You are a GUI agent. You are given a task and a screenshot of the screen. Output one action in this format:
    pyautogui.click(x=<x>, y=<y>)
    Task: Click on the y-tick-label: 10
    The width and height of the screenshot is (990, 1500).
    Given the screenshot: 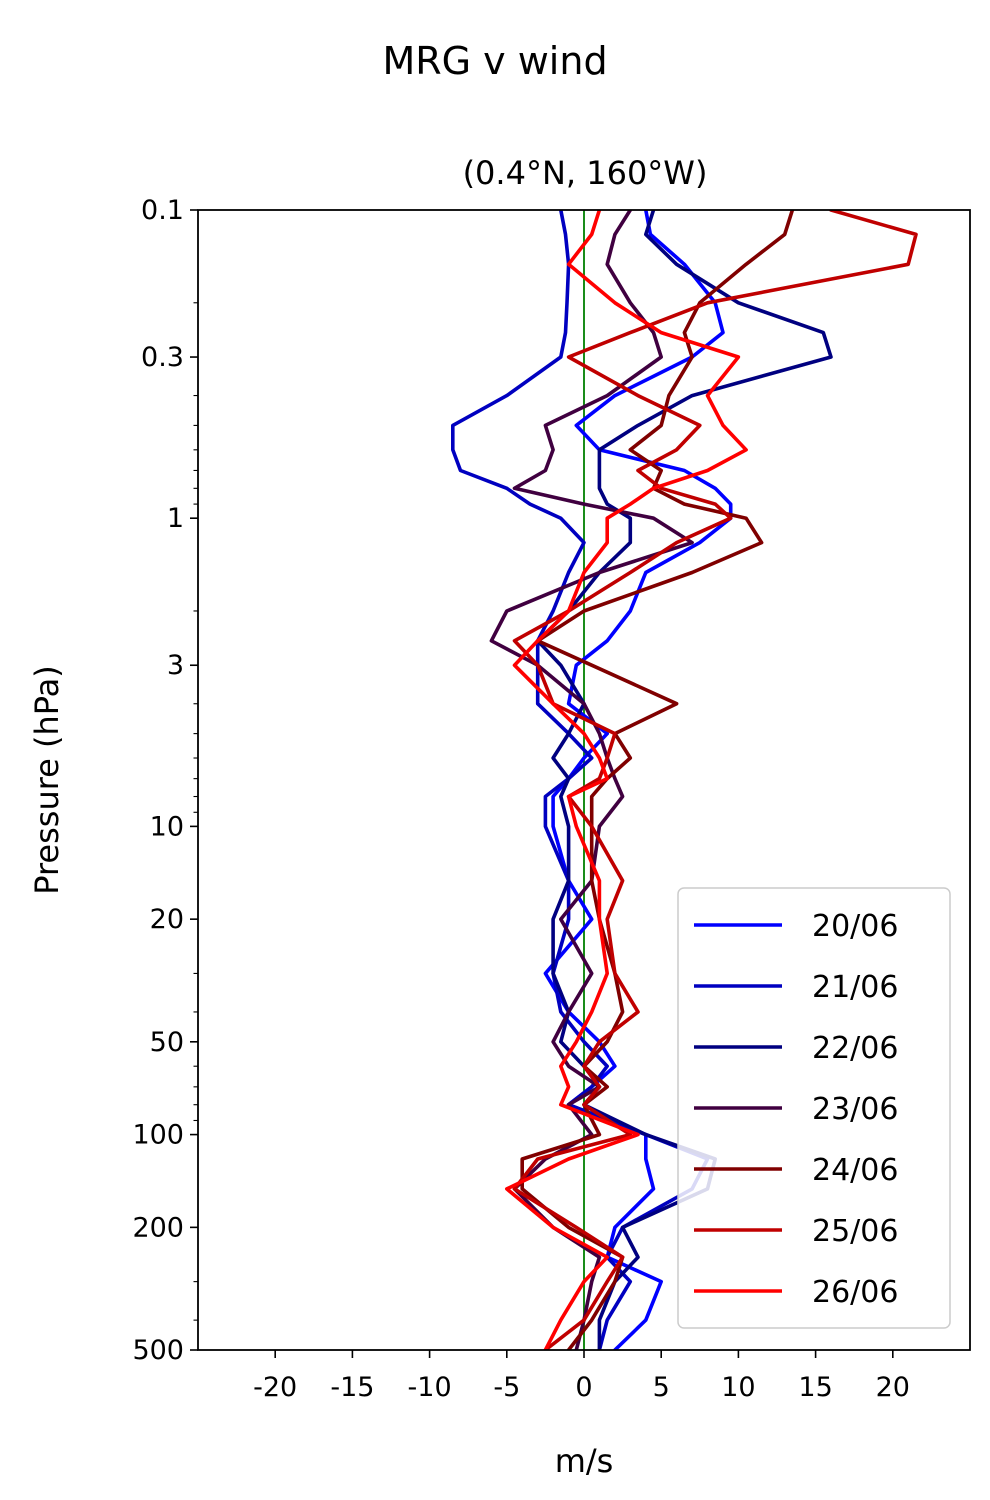 What is the action you would take?
    pyautogui.click(x=167, y=826)
    